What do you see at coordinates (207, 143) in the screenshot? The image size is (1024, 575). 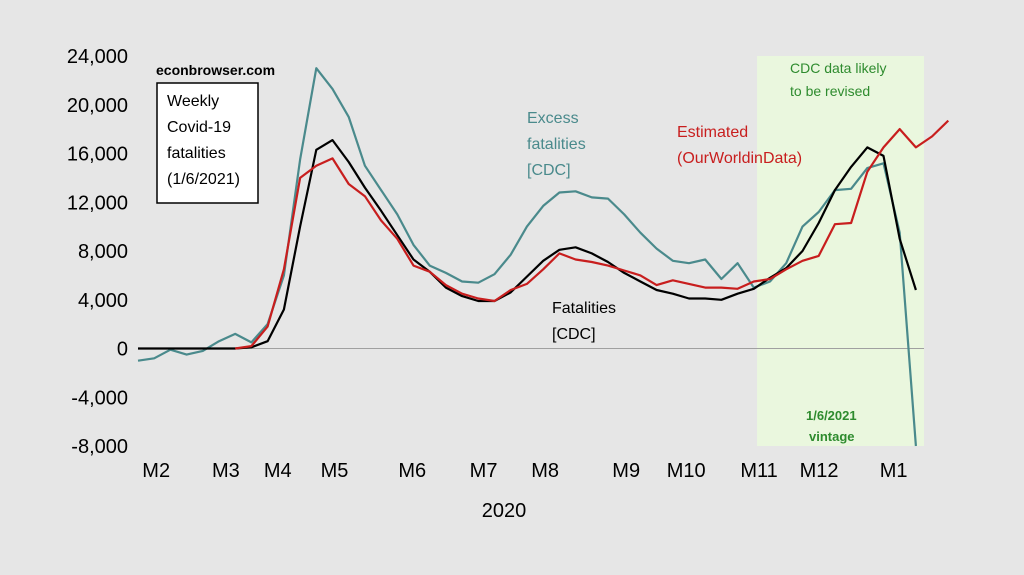 I see `title-box` at bounding box center [207, 143].